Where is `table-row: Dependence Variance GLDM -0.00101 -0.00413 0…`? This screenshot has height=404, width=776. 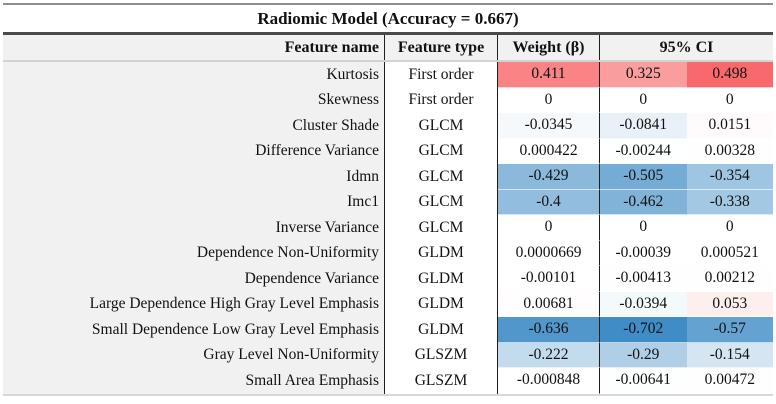
table-row: Dependence Variance GLDM -0.00101 -0.00413 0… is located at coordinates (388, 279).